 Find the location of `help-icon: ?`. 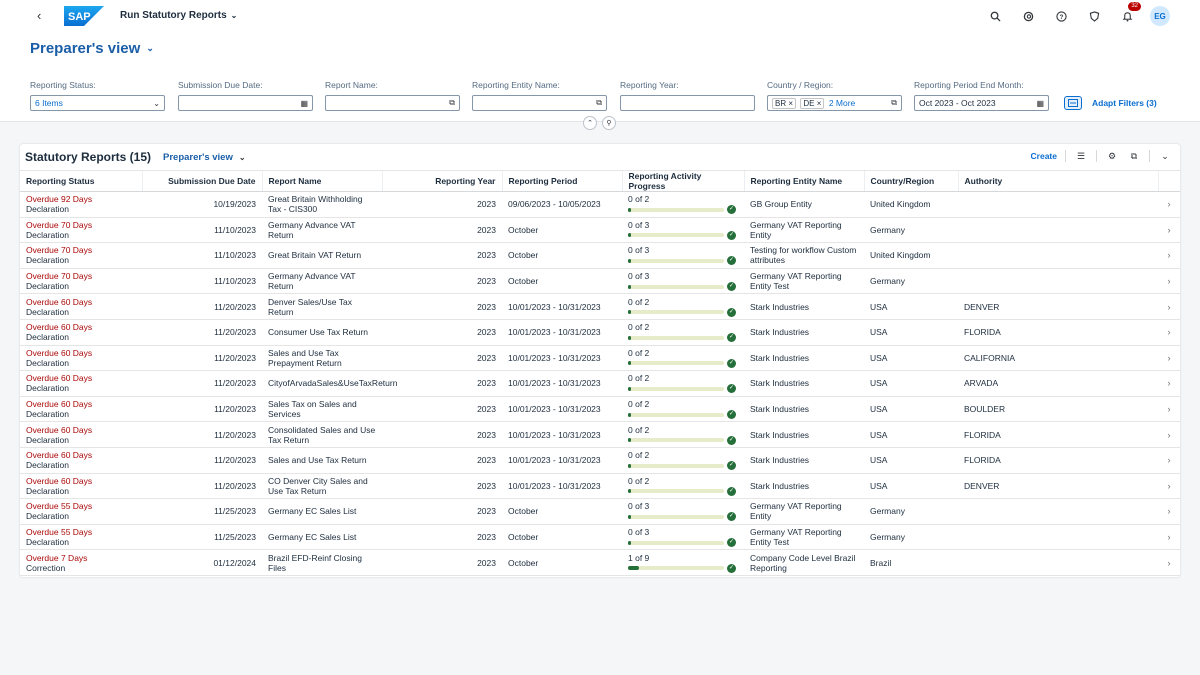

help-icon: ? is located at coordinates (1061, 16).